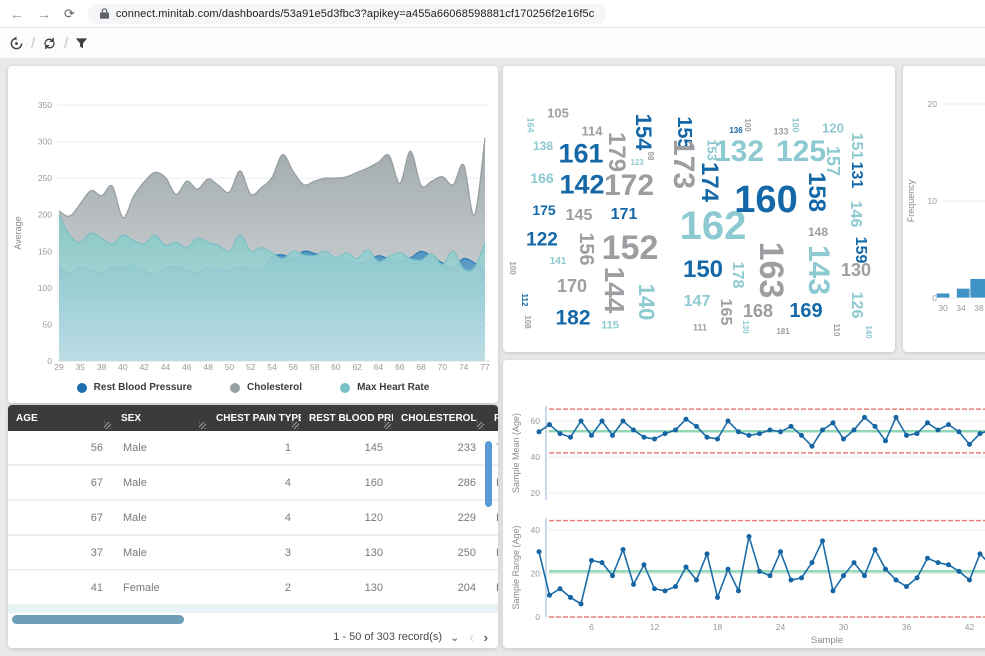  Describe the element at coordinates (471, 637) in the screenshot. I see `prev-page-icon: ‹` at that location.